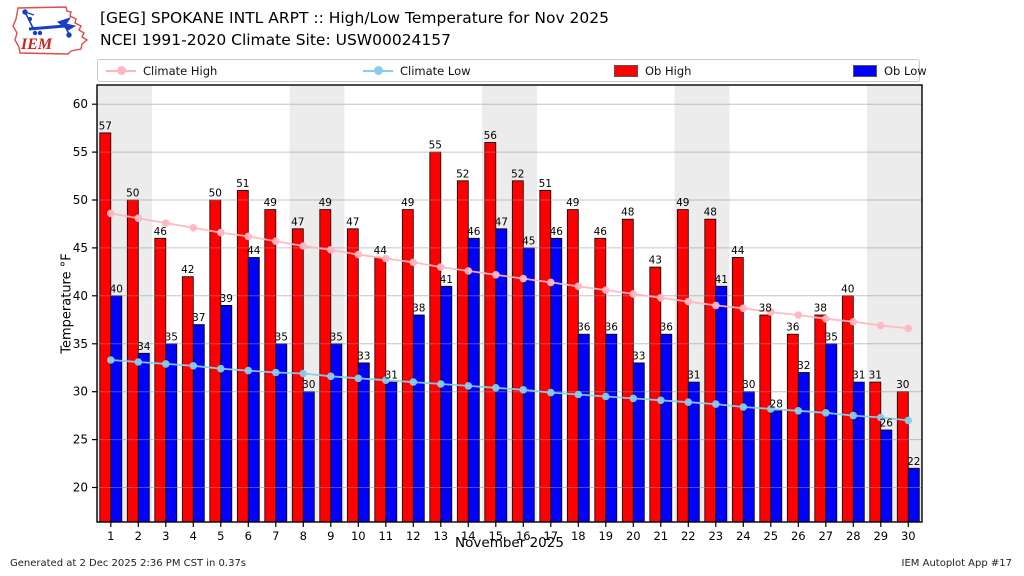  What do you see at coordinates (49, 23) in the screenshot?
I see `weather-vane-icon` at bounding box center [49, 23].